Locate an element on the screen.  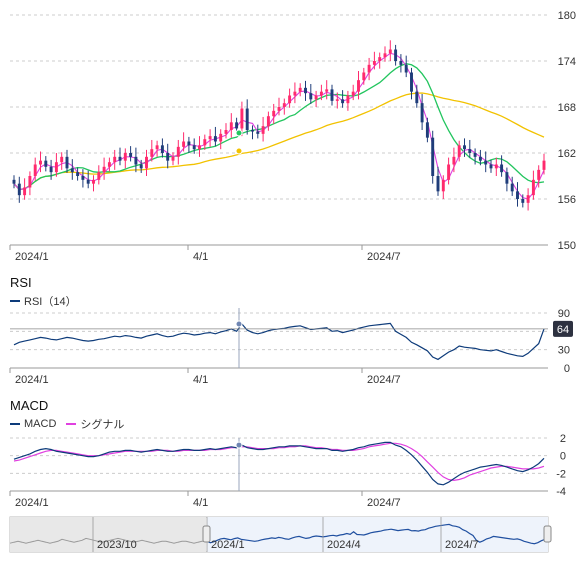
navigator-panel: 2023/10 2024/1 2024/4 2024/7 is located at coordinates (280, 534).